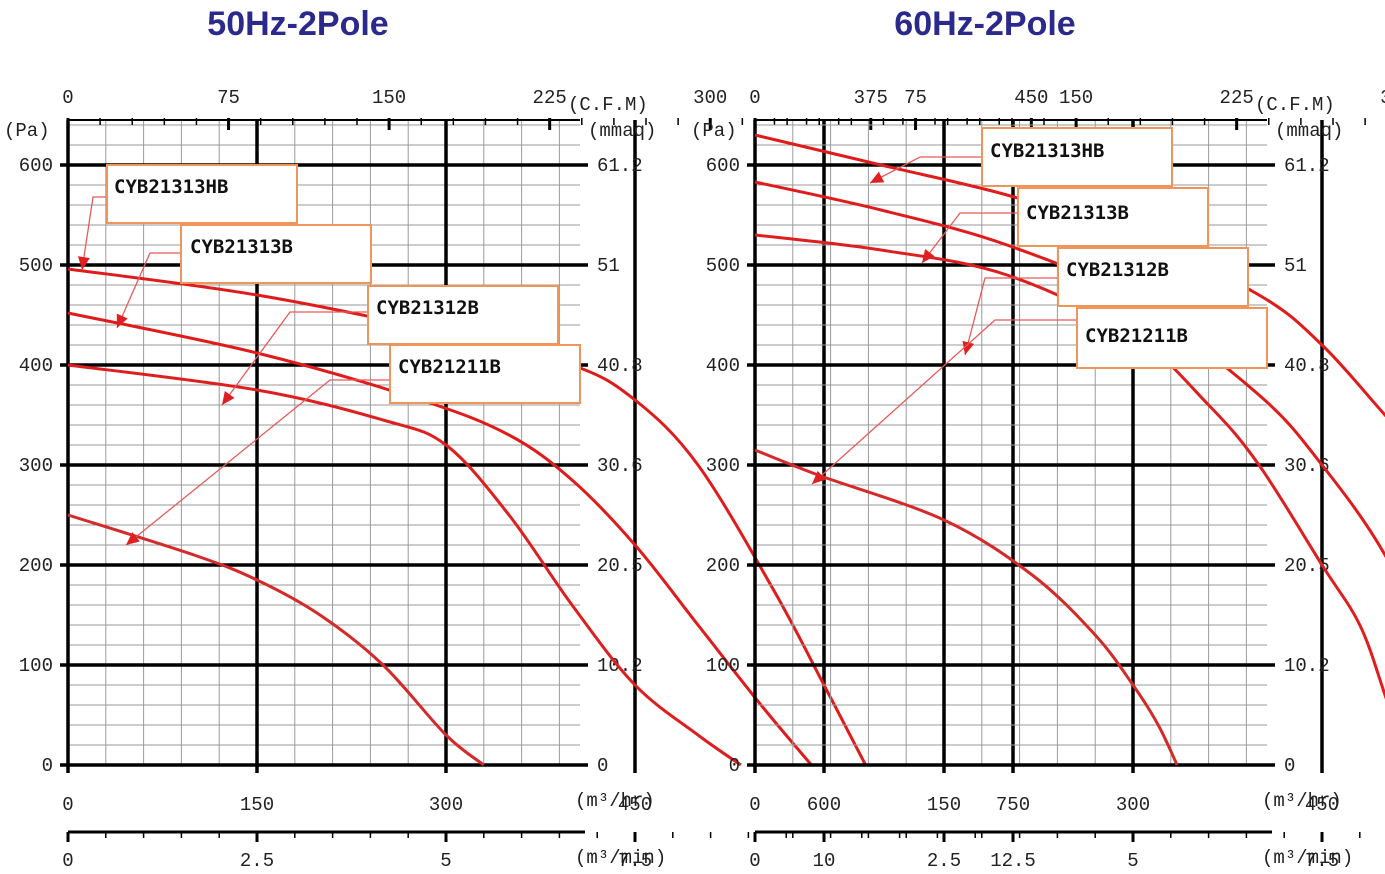 Image resolution: width=1385 pixels, height=874 pixels. What do you see at coordinates (620, 466) in the screenshot?
I see `y2-tick-label: 30.6` at bounding box center [620, 466].